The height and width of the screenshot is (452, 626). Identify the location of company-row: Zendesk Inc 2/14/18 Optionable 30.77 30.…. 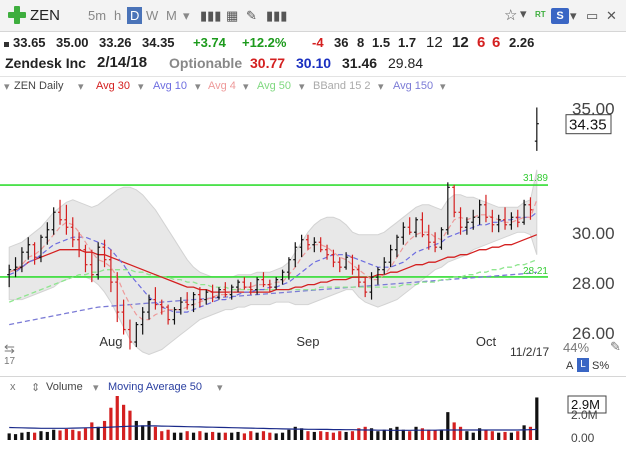
(313, 64).